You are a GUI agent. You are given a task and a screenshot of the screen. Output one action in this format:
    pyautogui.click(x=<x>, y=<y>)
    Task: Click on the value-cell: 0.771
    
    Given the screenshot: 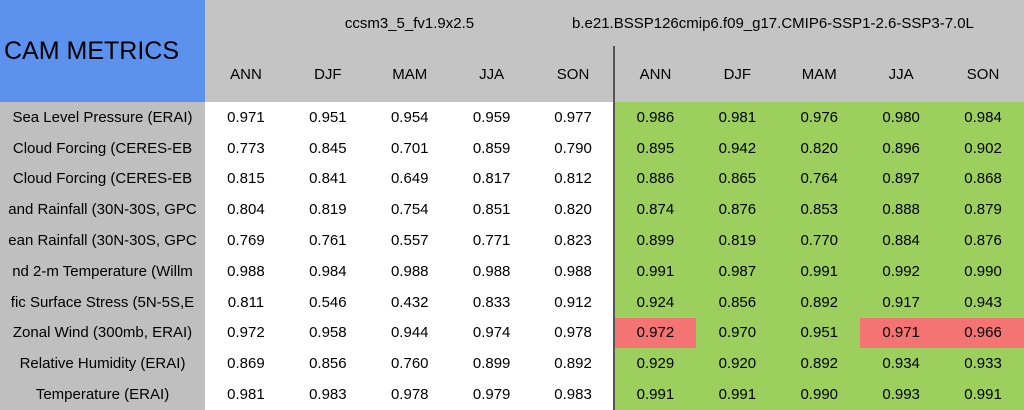 What is the action you would take?
    pyautogui.click(x=492, y=241)
    